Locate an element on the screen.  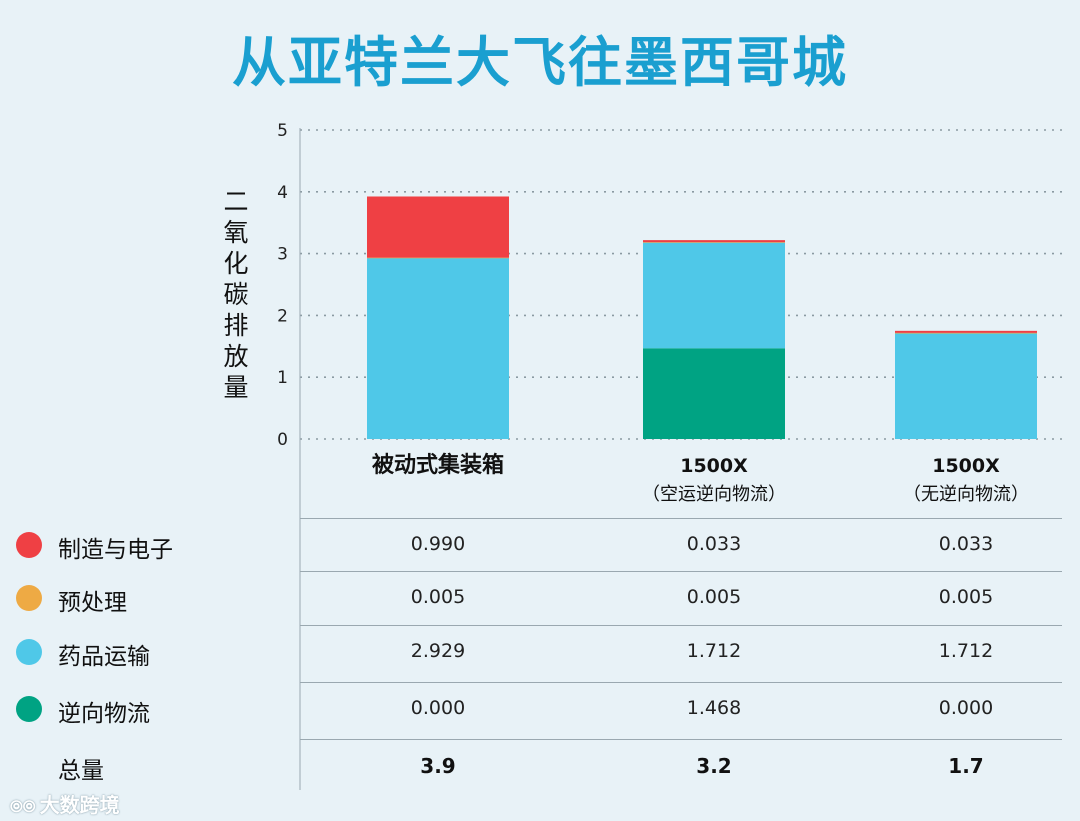
y-tick-label: 3 is located at coordinates (282, 255).